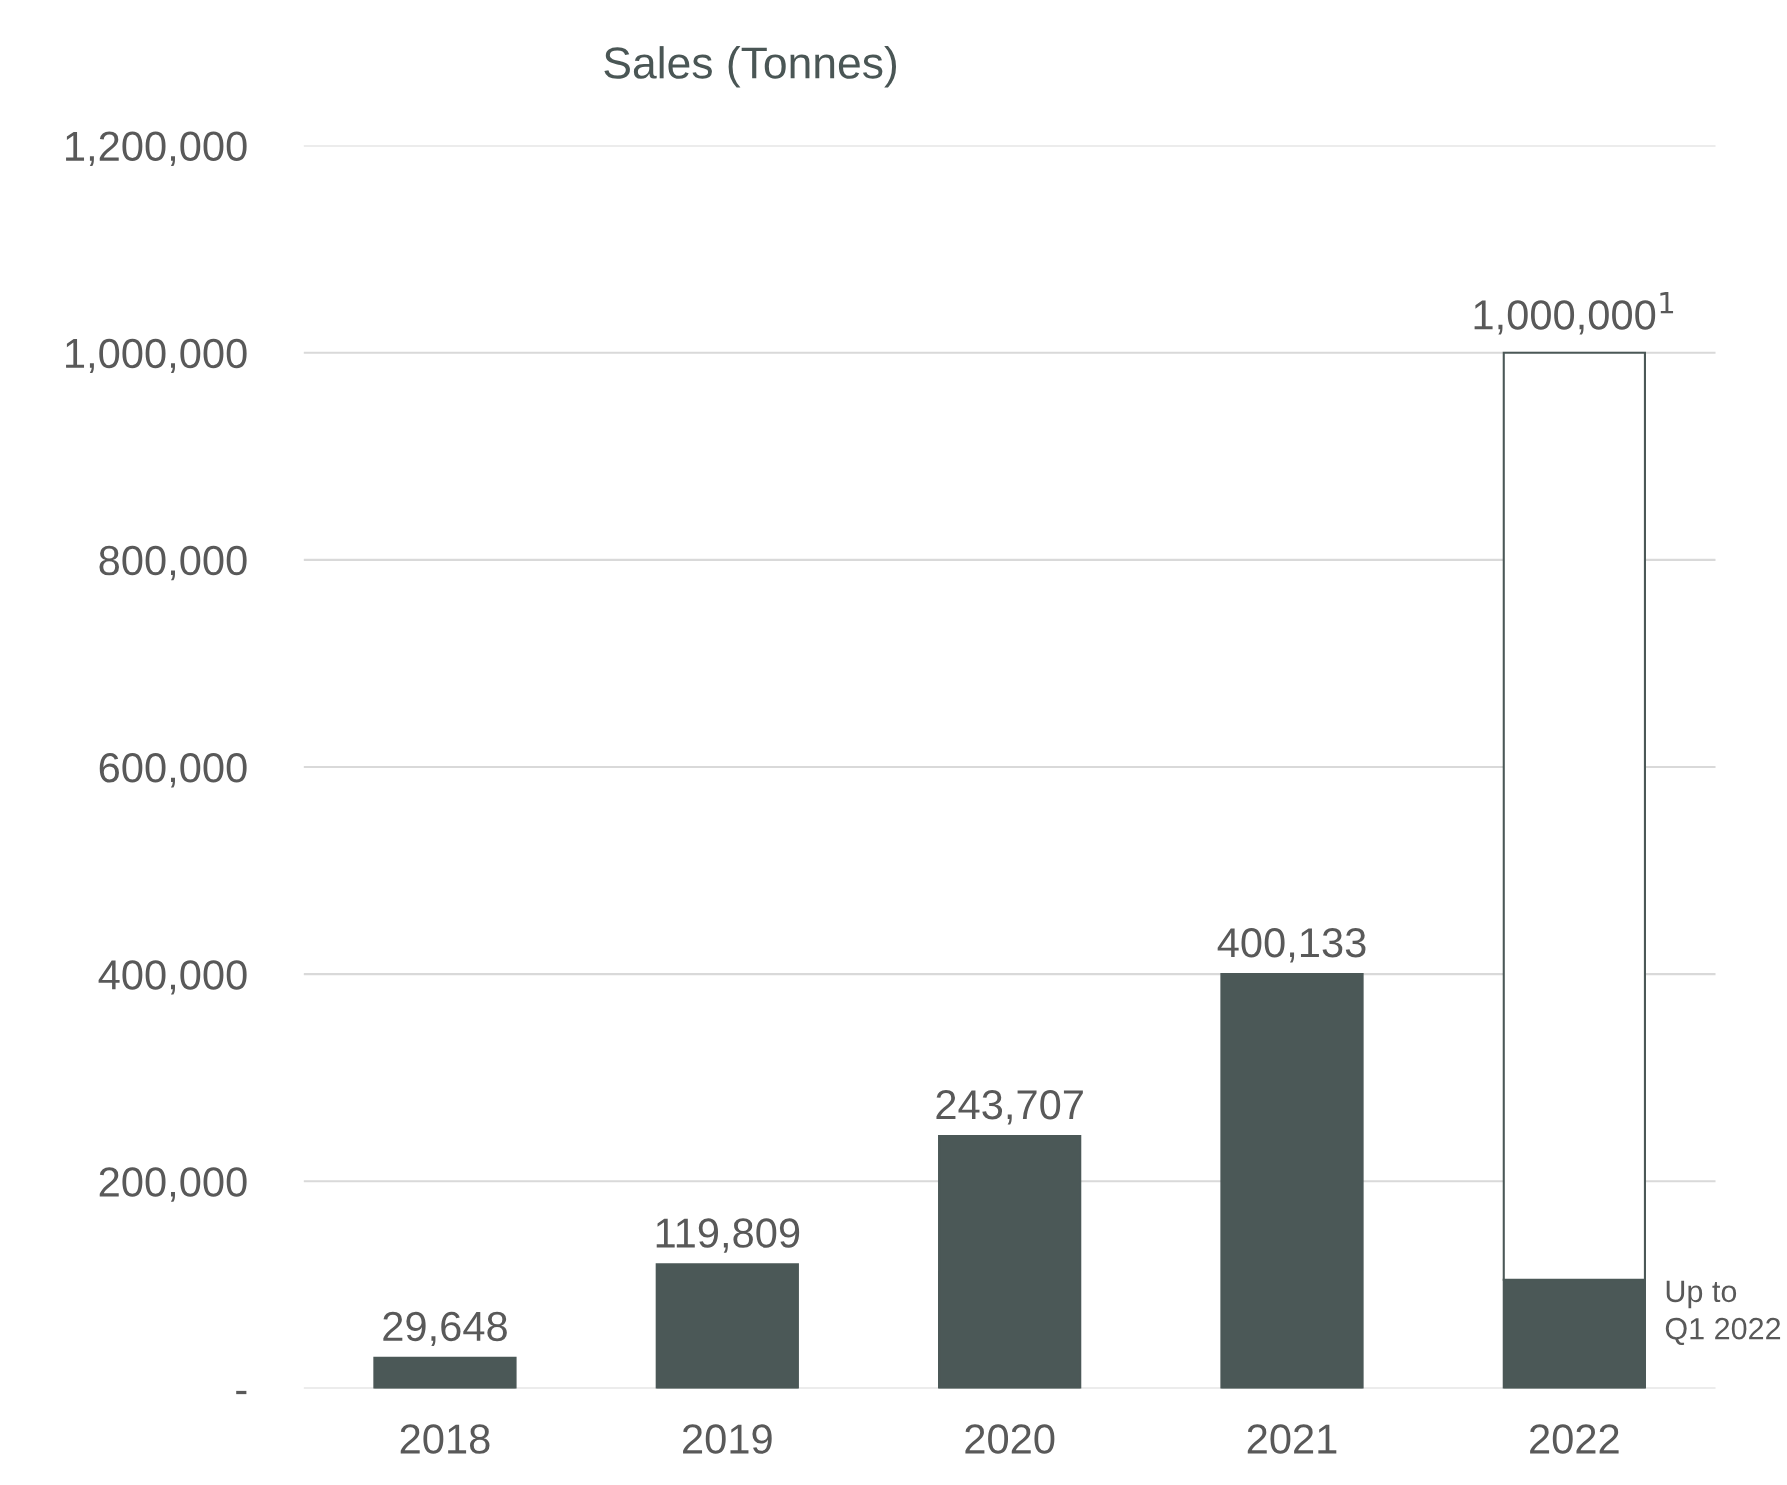 This screenshot has height=1485, width=1787. What do you see at coordinates (173, 1184) in the screenshot?
I see `y-tick-label: 200,000` at bounding box center [173, 1184].